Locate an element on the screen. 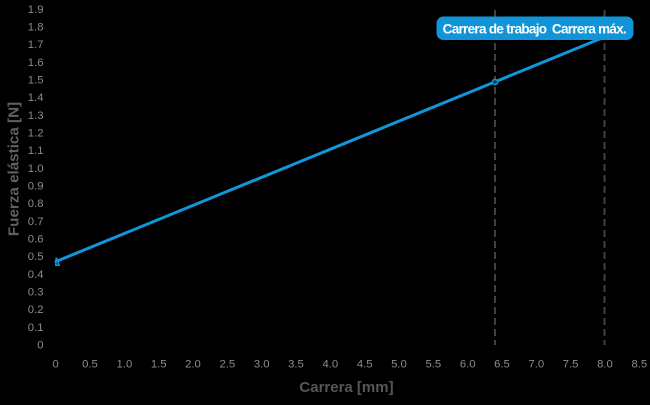 This screenshot has height=405, width=650. svg-text: 1.3 is located at coordinates (36, 116).